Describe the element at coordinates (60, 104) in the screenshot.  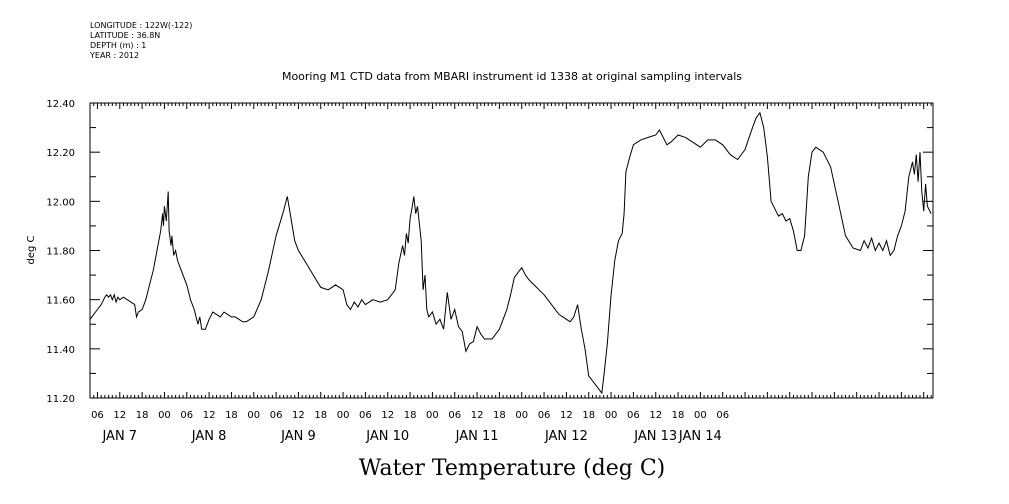
I see `y-tick-label: 12.40` at that location.